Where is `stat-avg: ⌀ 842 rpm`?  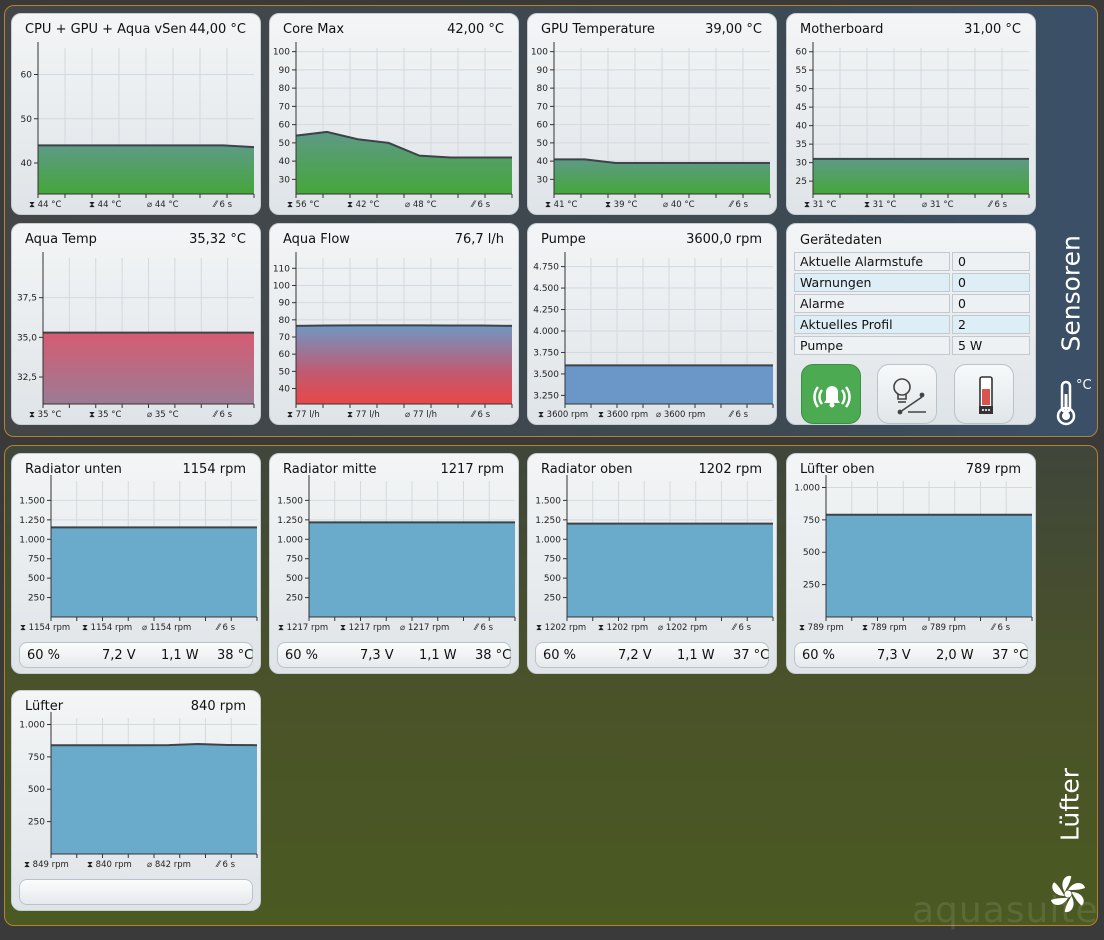
stat-avg: ⌀ 842 rpm is located at coordinates (169, 865).